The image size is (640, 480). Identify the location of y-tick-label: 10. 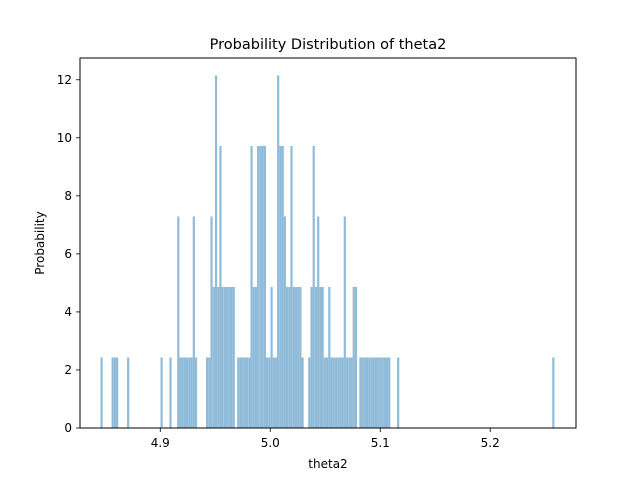
(64, 138).